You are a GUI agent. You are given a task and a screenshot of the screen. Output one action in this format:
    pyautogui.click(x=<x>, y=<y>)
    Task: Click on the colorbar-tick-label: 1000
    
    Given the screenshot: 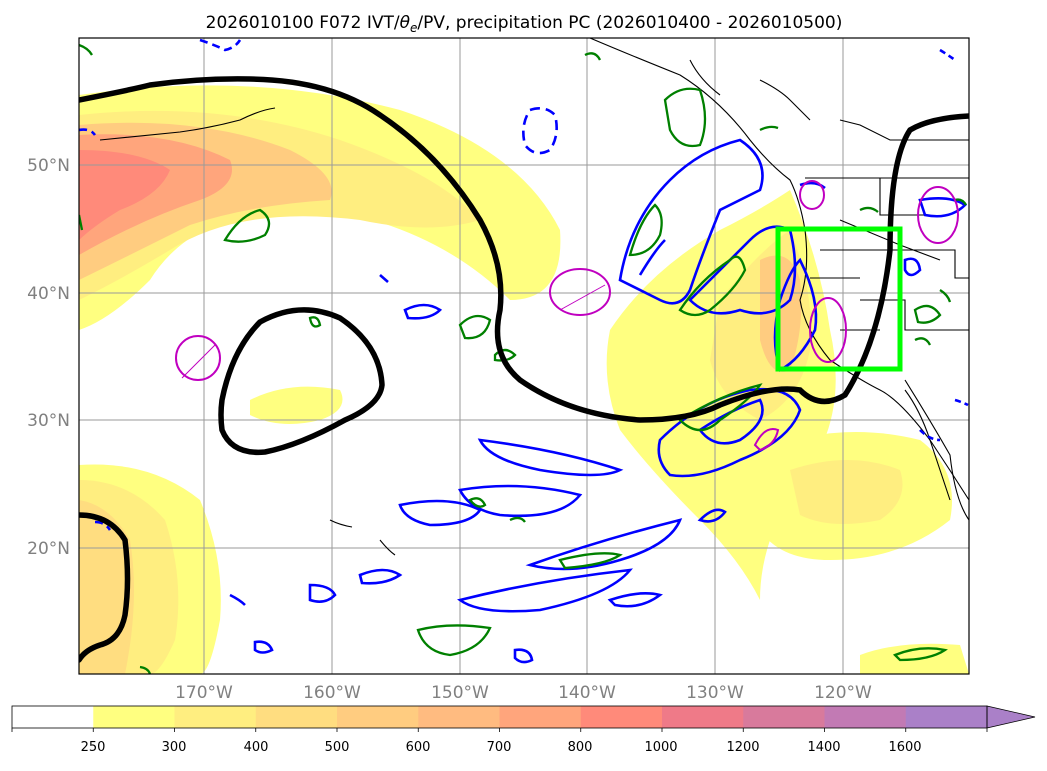 What is the action you would take?
    pyautogui.click(x=660, y=747)
    